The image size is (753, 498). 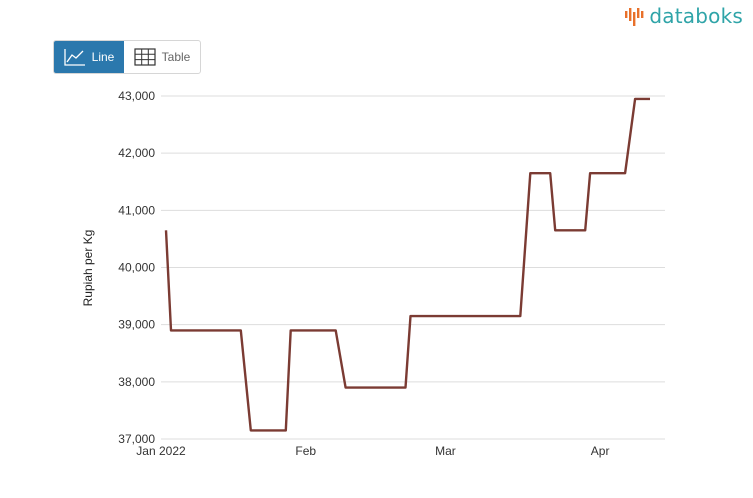 I want to click on x-tick-label: Feb, so click(x=305, y=451).